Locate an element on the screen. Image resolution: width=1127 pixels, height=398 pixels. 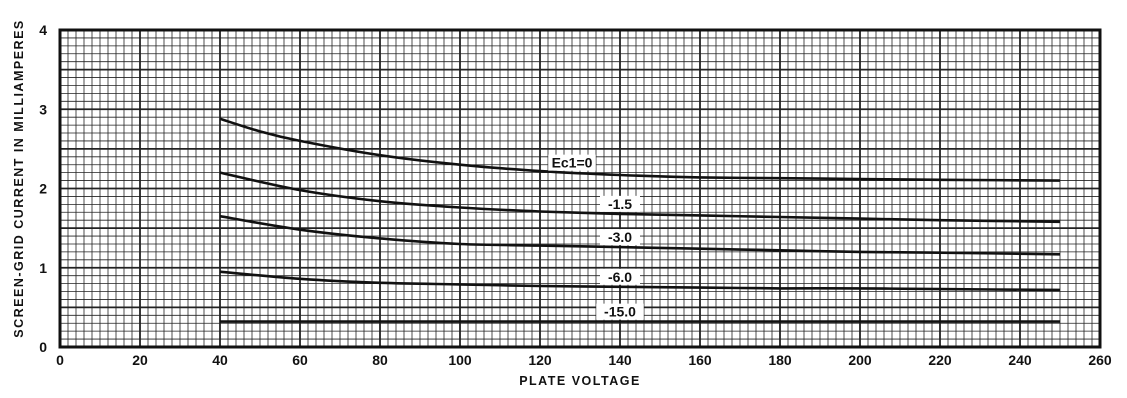
curve-label-text: -15.0 is located at coordinates (620, 312).